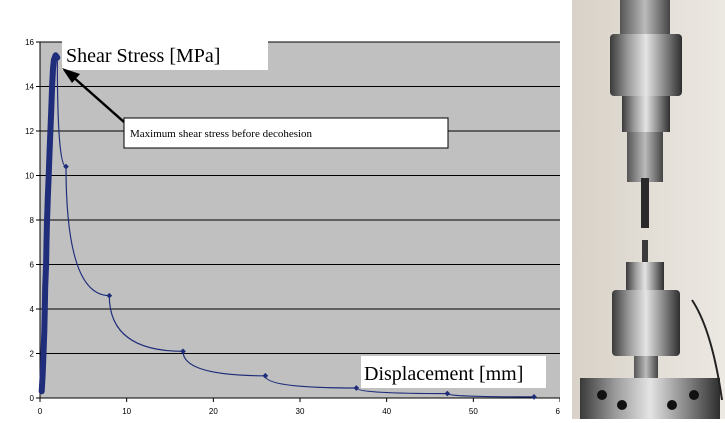  Describe the element at coordinates (143, 56) in the screenshot. I see `y-axis-label: Shear Stress [MPa]` at that location.